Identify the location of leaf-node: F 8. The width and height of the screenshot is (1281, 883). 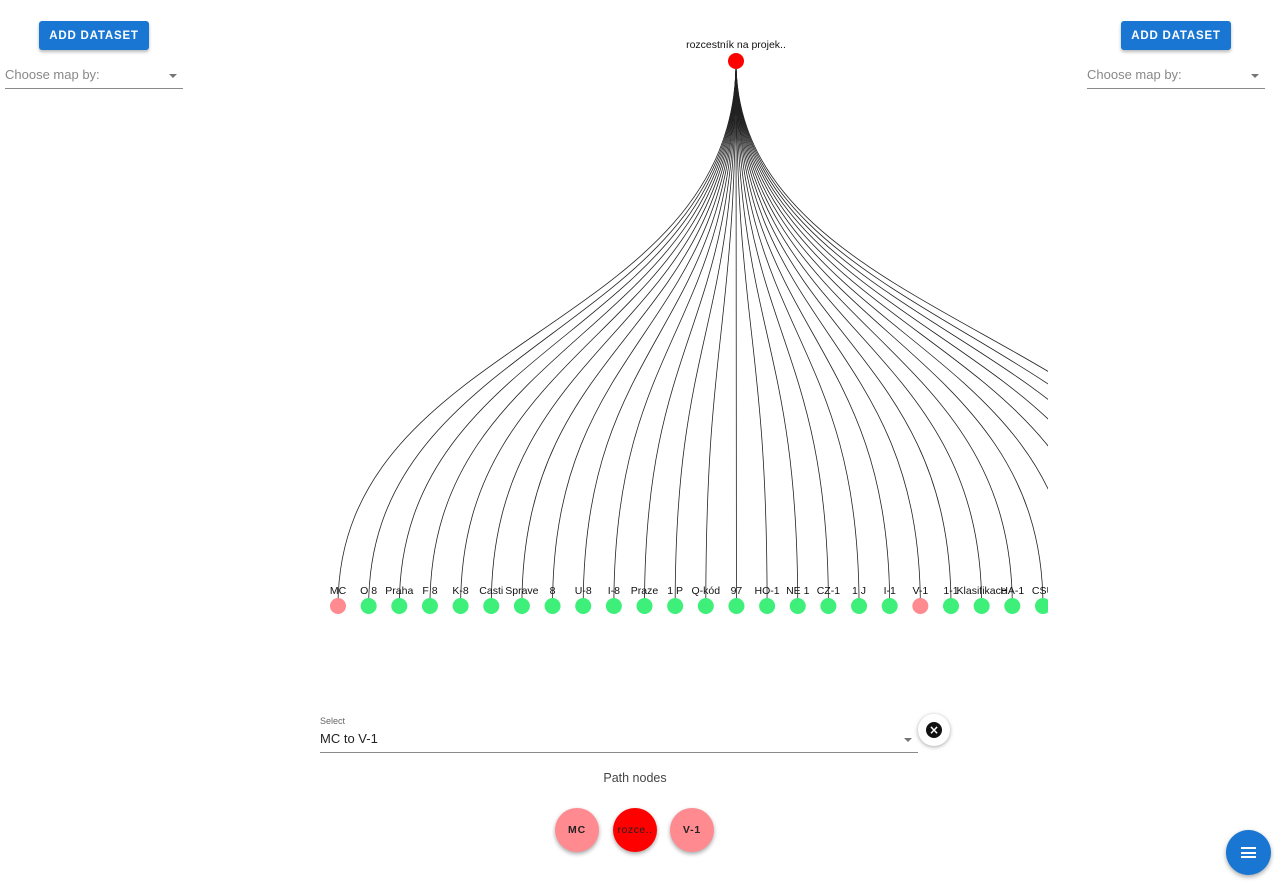
(429, 599).